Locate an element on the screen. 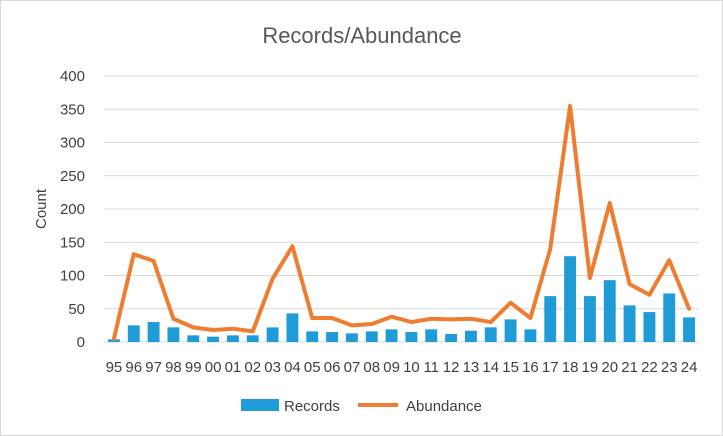 This screenshot has height=436, width=723. x-tick-label: 08 is located at coordinates (371, 367).